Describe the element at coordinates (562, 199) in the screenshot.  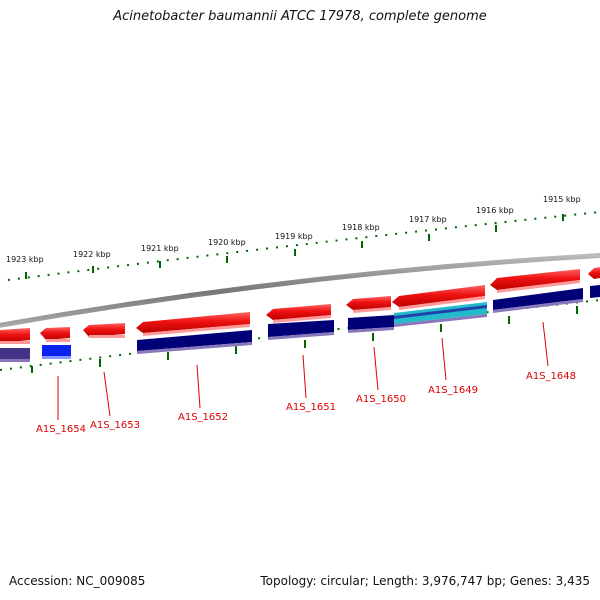
I see `scale-label: 1915 kbp` at that location.